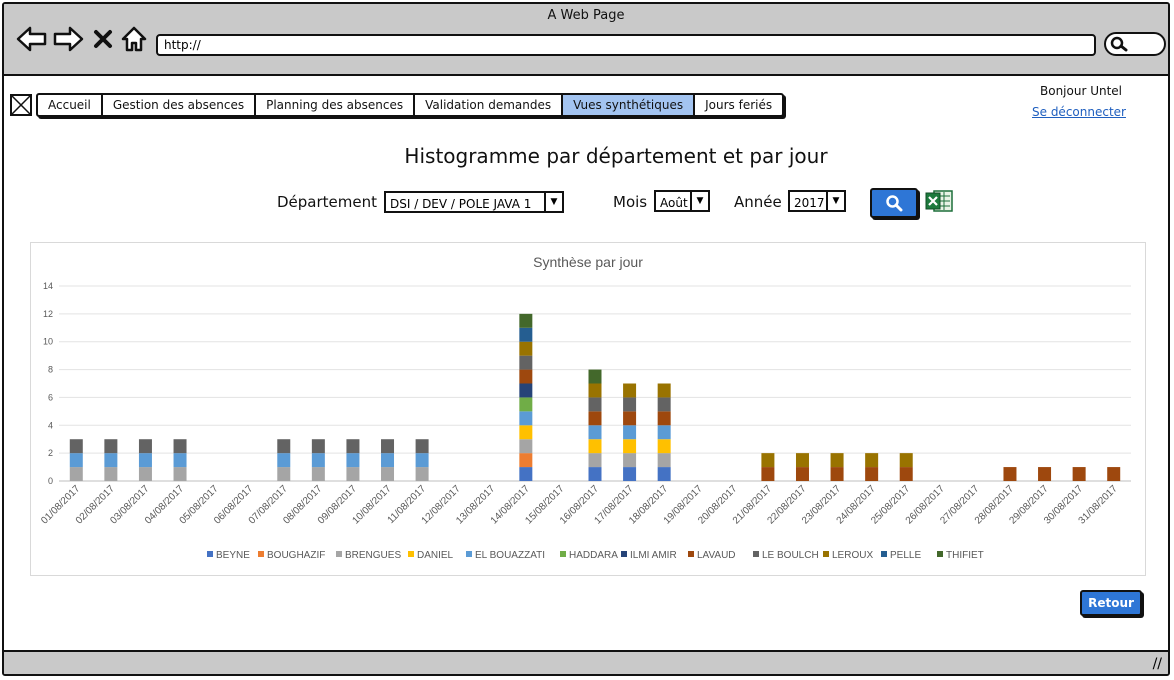 Image resolution: width=1174 pixels, height=680 pixels. What do you see at coordinates (939, 201) in the screenshot?
I see `export-excel-button` at bounding box center [939, 201].